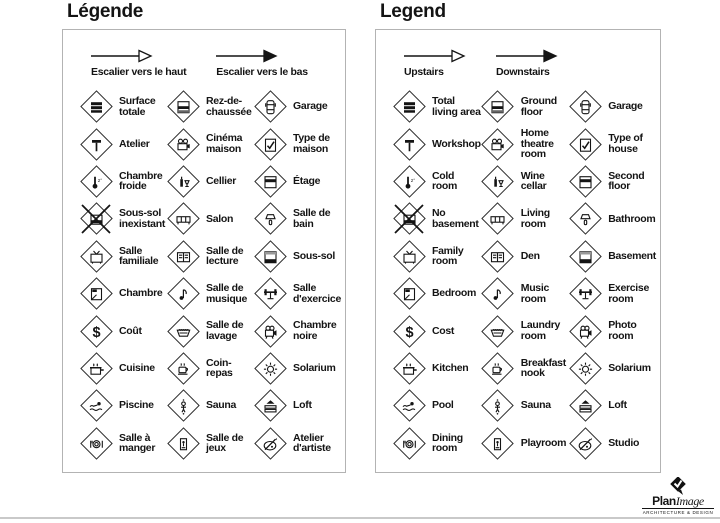 This screenshot has width=720, height=523. Describe the element at coordinates (409, 256) in the screenshot. I see `tv-icon` at that location.